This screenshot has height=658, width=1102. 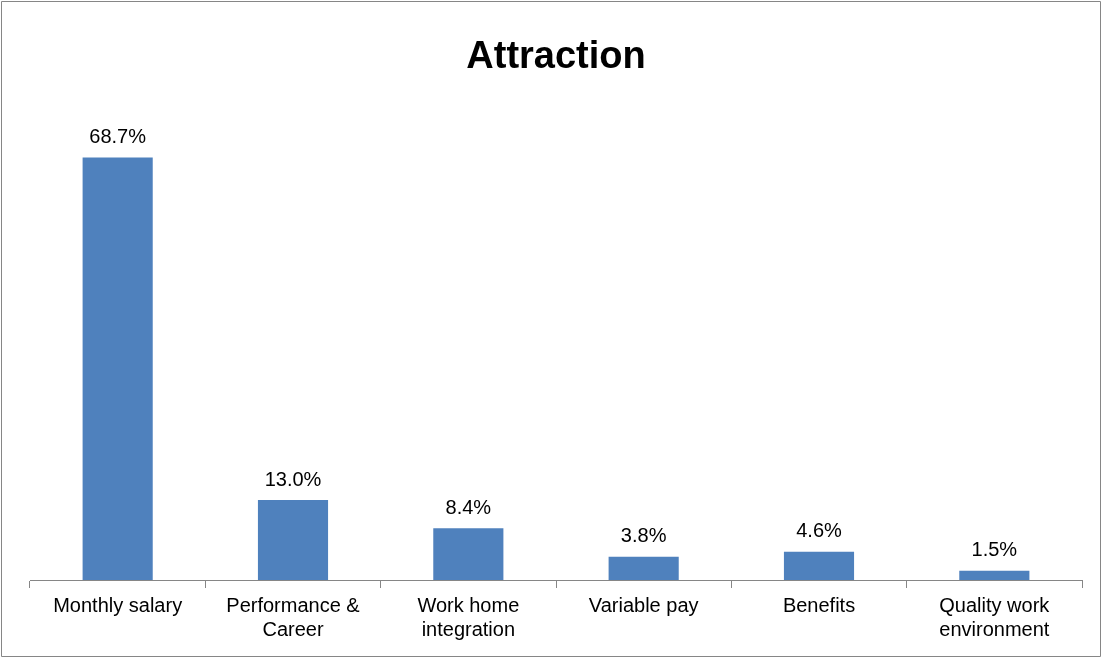 I want to click on x-tick-label: Quality work environment, so click(x=995, y=616).